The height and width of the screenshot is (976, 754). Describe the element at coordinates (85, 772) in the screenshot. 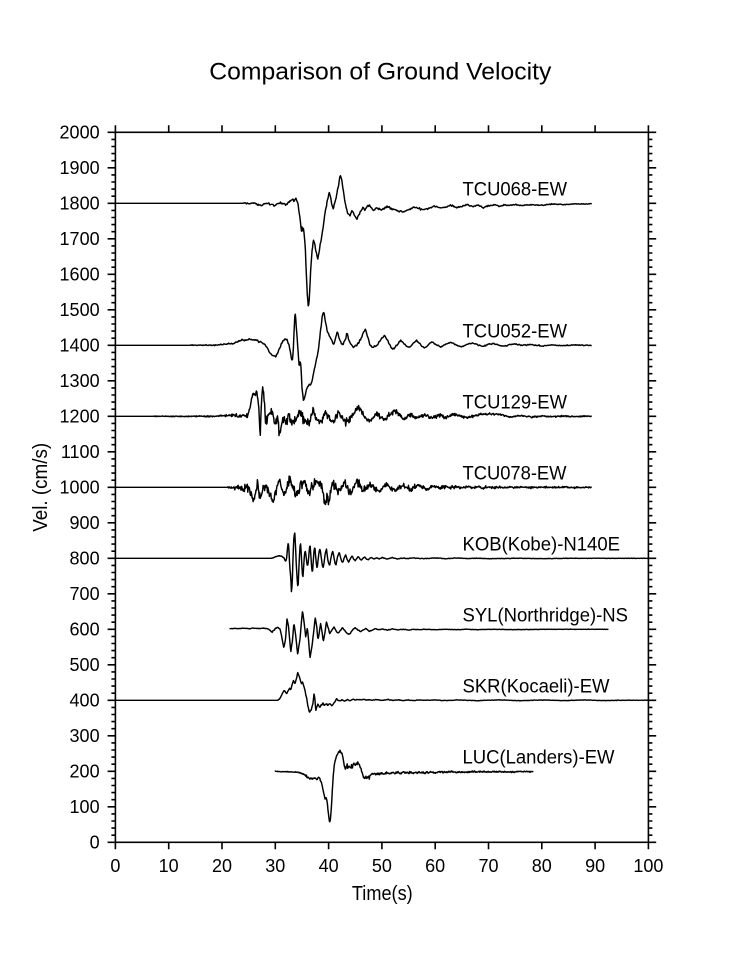

I see `svg-text: 200` at that location.